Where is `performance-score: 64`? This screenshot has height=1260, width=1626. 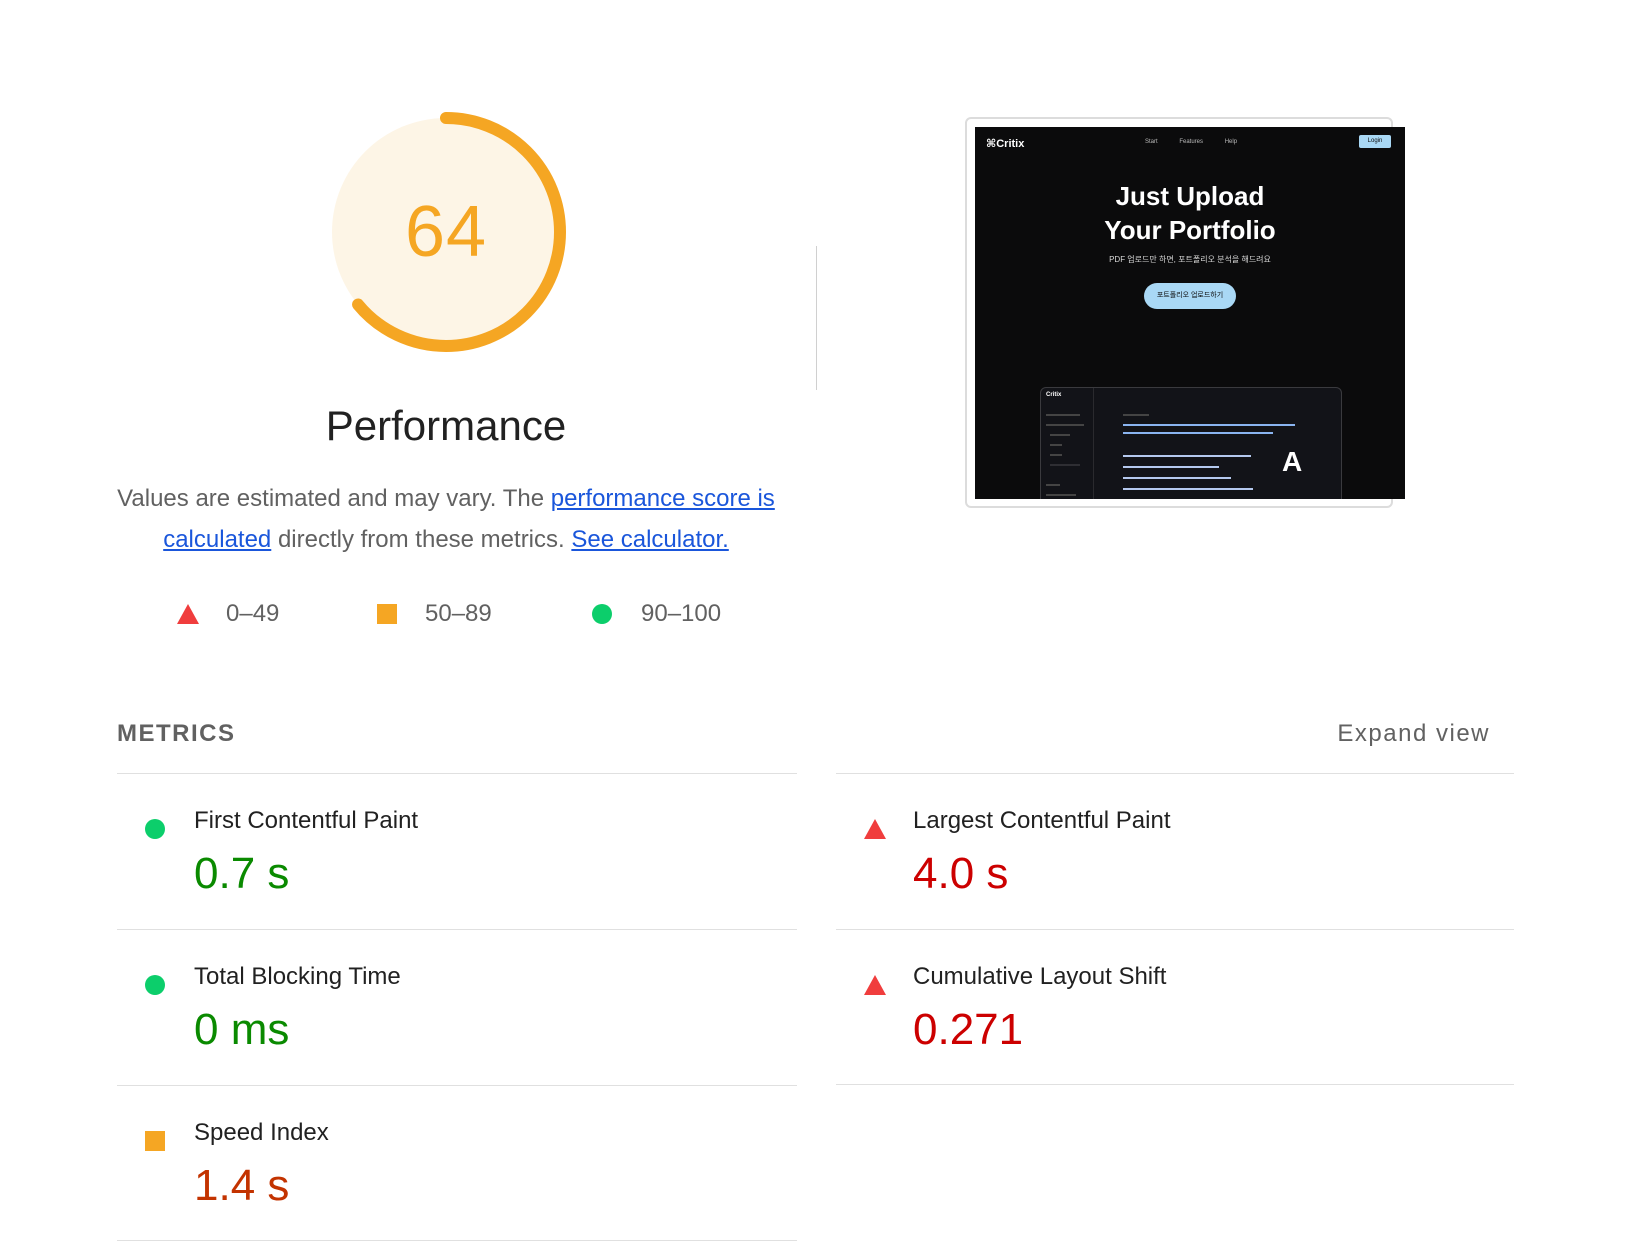 performance-score: 64 is located at coordinates (446, 232).